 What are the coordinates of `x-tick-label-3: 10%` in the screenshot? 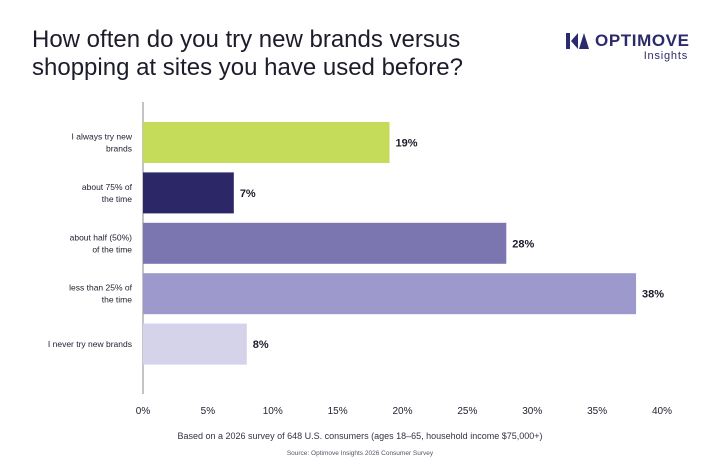 It's located at (273, 411).